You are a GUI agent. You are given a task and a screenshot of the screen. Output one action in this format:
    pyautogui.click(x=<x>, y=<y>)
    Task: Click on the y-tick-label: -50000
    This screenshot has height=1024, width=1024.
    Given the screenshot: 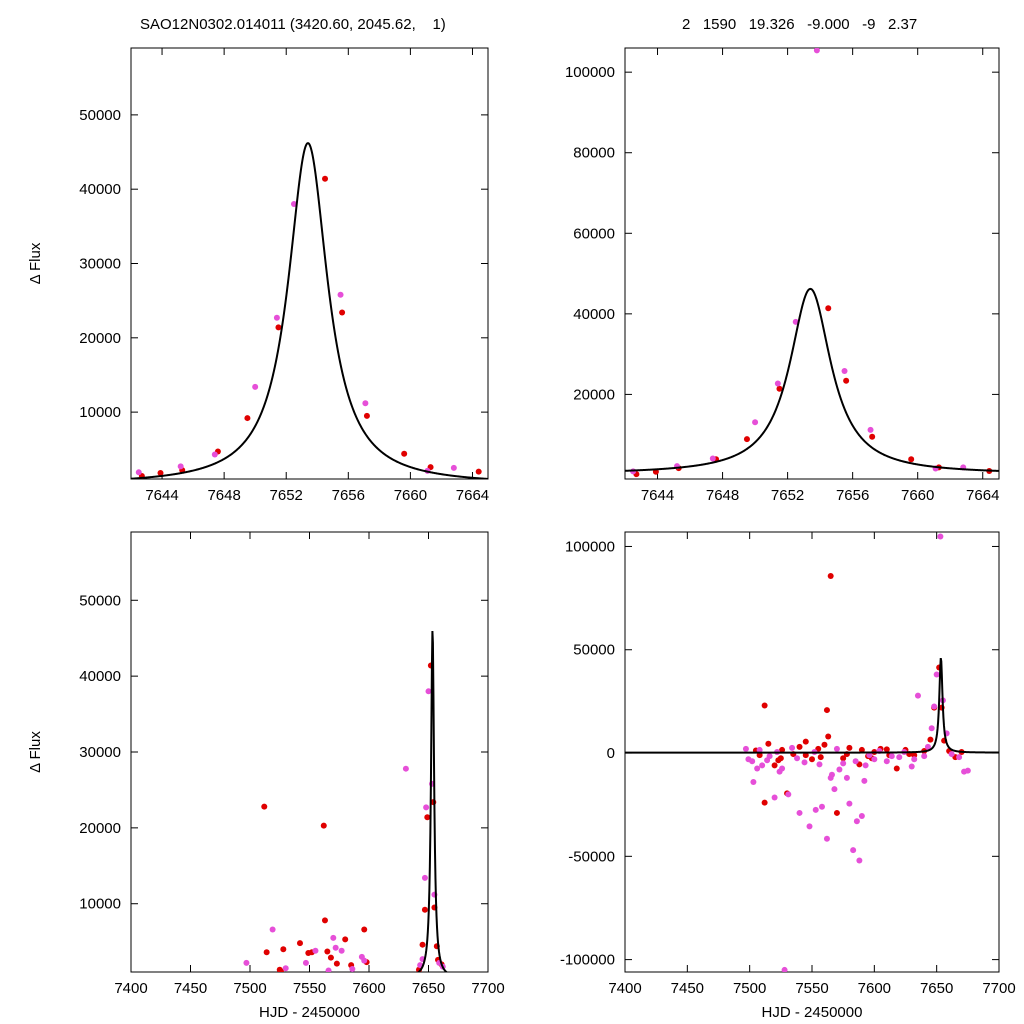 What is the action you would take?
    pyautogui.click(x=591, y=856)
    